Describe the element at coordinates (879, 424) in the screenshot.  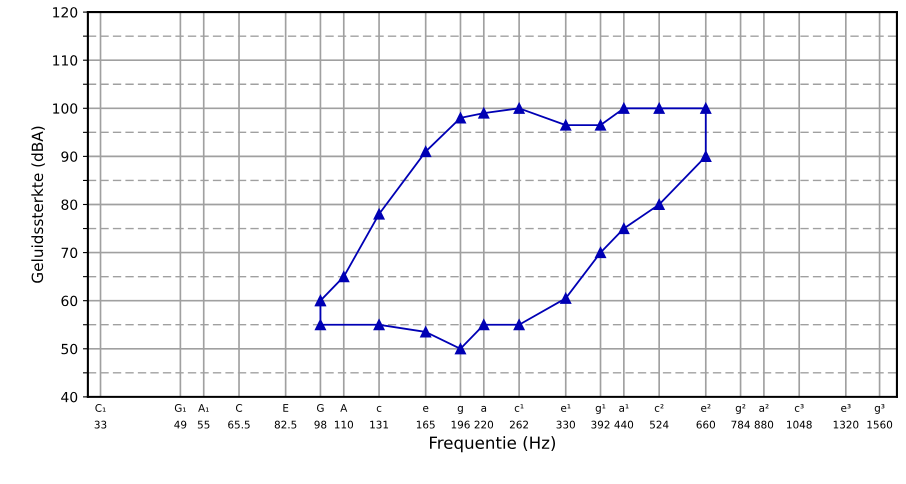
I see `x-tick-label: 1560` at that location.